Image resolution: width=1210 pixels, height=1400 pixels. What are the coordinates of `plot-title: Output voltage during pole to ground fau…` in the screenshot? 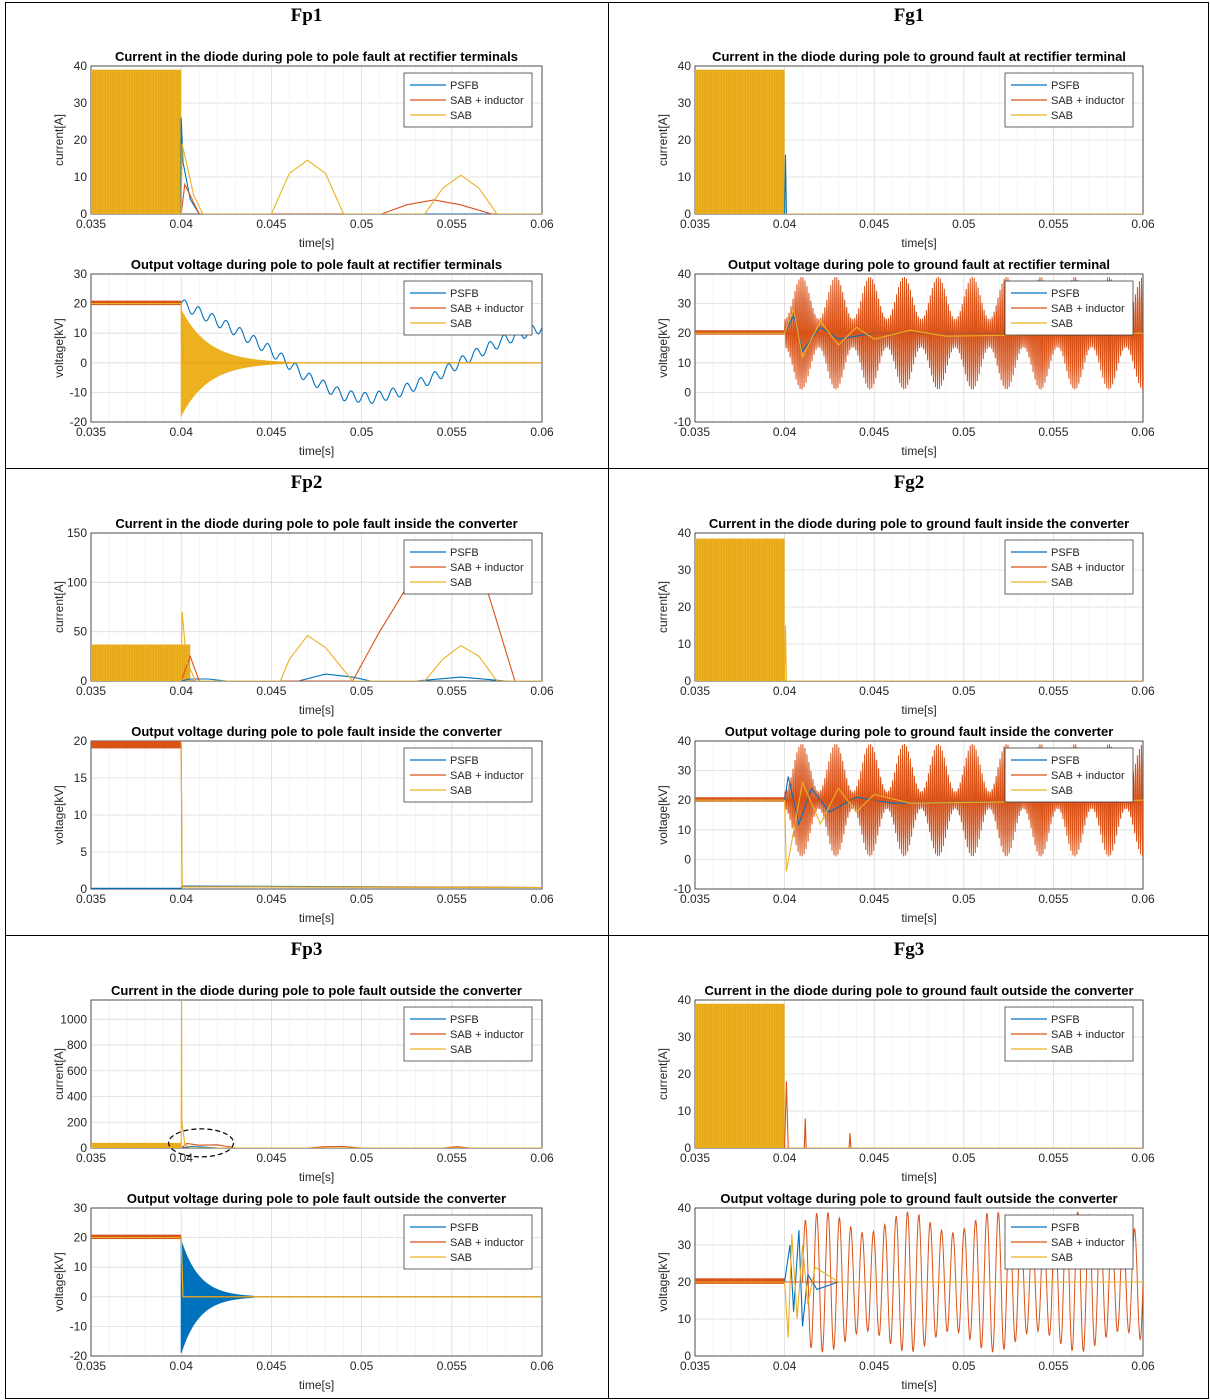 It's located at (919, 731).